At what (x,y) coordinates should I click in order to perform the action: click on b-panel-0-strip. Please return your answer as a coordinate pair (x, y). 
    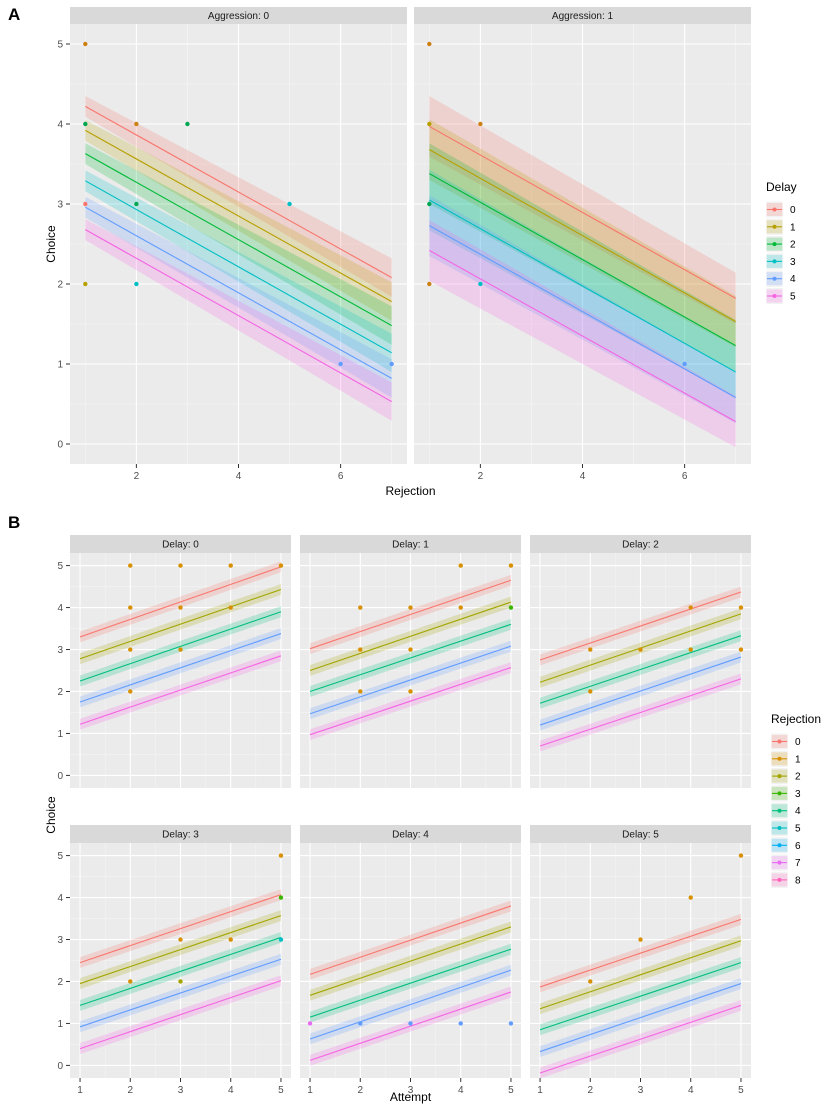
    Looking at the image, I should click on (180, 544).